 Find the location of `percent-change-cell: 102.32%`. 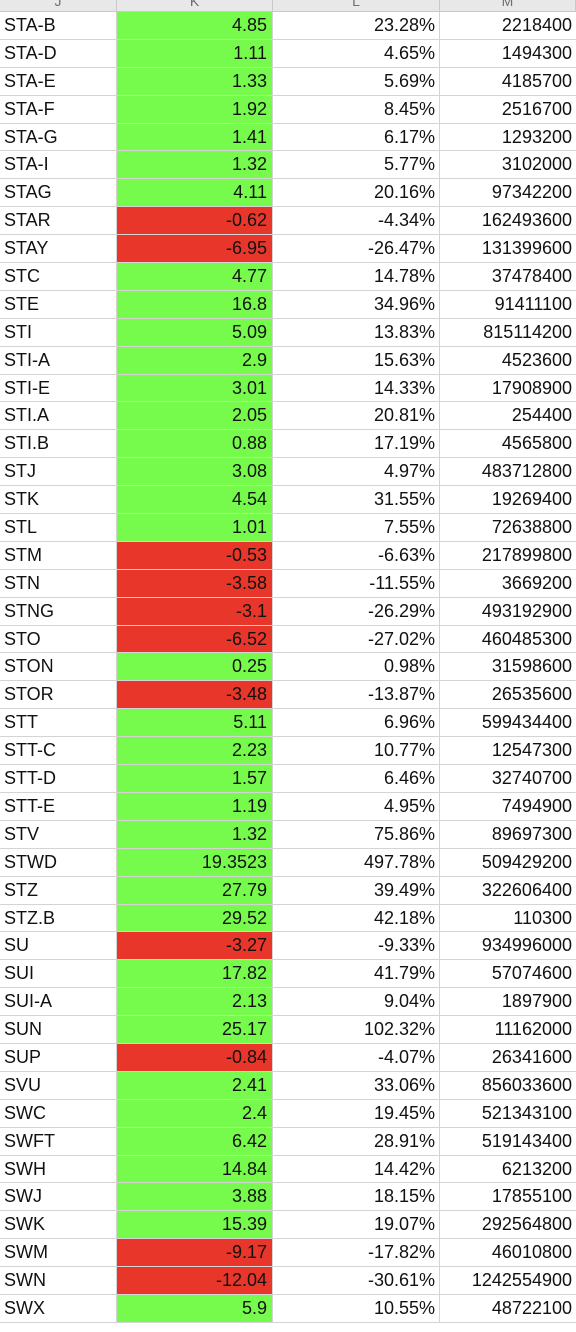

percent-change-cell: 102.32% is located at coordinates (356, 1029).